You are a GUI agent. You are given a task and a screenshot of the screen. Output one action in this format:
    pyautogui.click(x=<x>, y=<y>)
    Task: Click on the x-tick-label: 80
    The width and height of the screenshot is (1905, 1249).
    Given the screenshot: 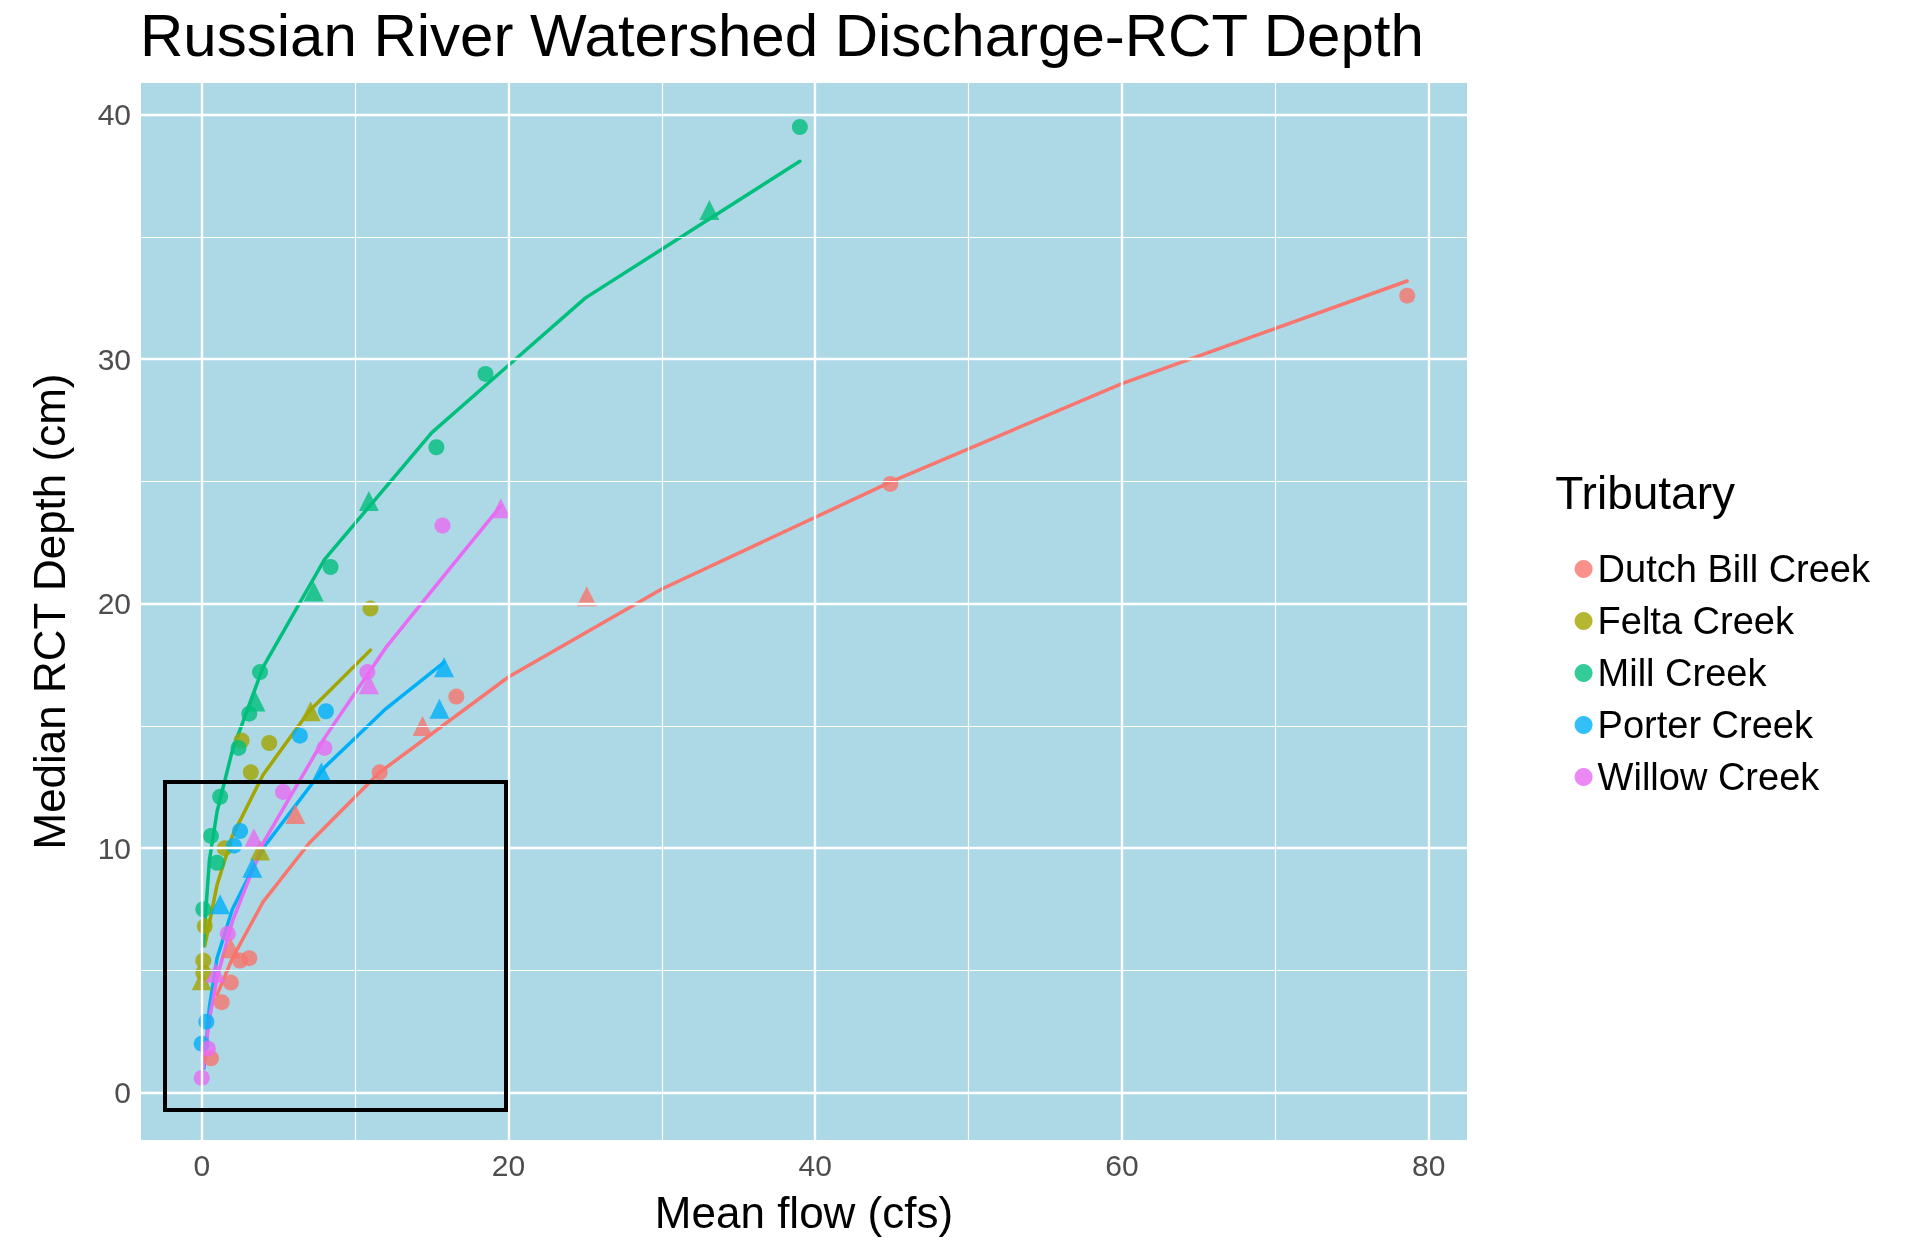 What is the action you would take?
    pyautogui.click(x=1428, y=1165)
    